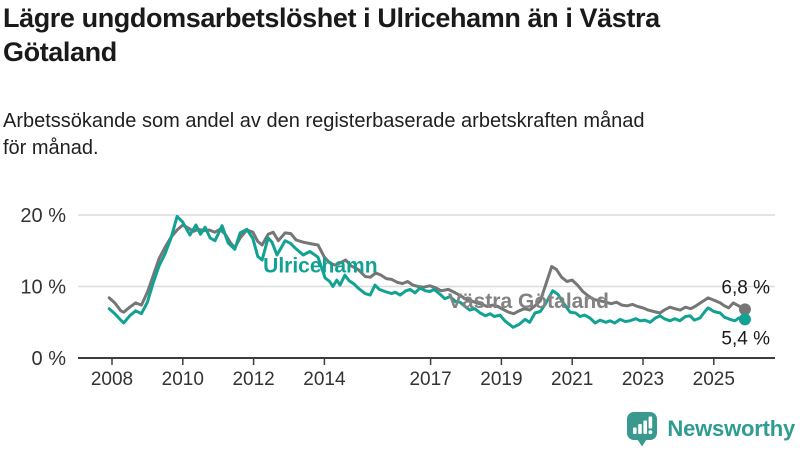  Describe the element at coordinates (49, 359) in the screenshot. I see `y-tick-label-0: 0 %` at that location.